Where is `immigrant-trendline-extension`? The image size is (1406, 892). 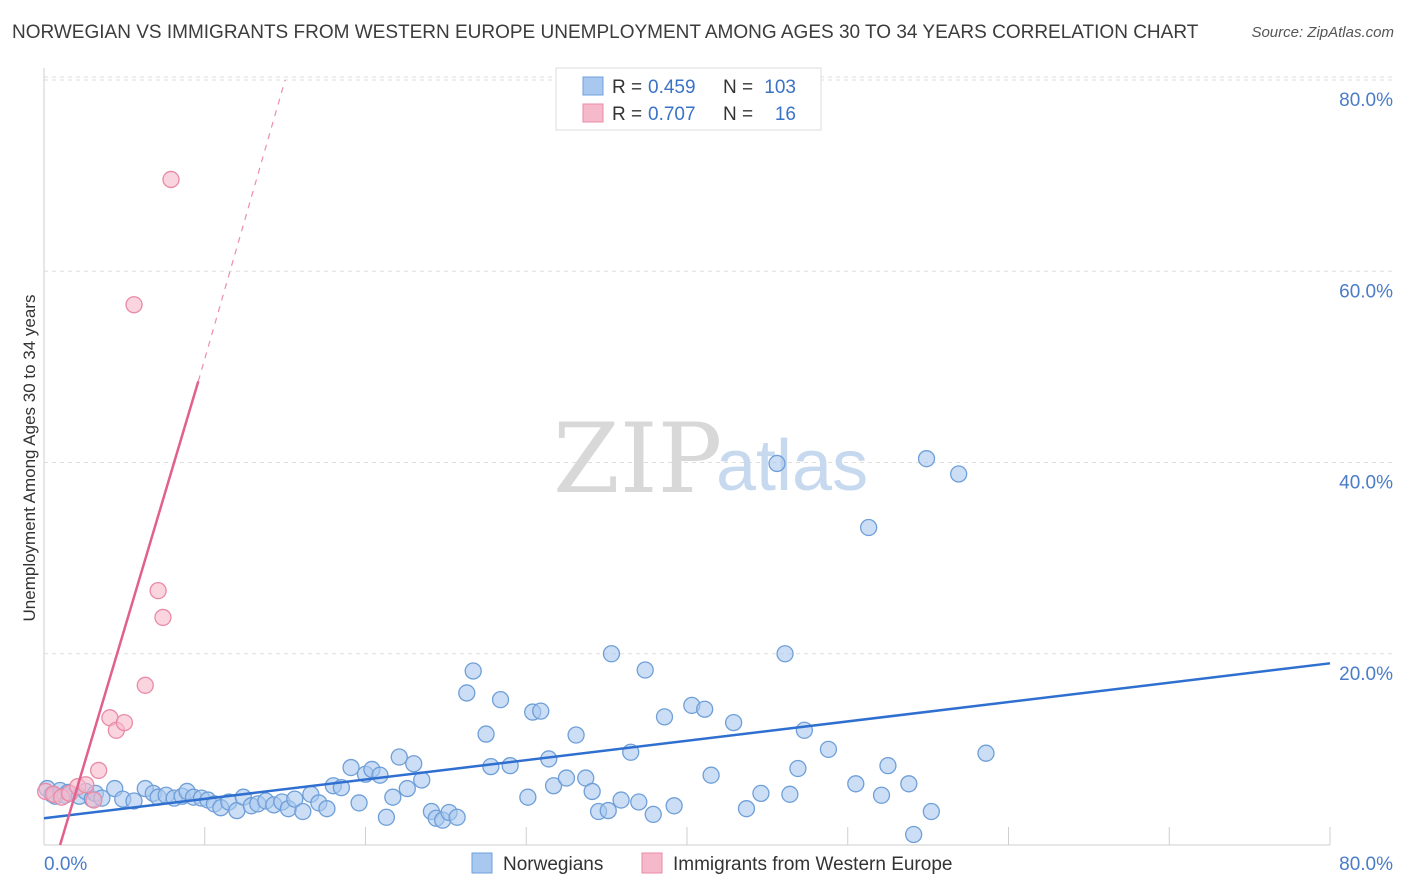
immigrant-trendline-extension is located at coordinates (241, 230).